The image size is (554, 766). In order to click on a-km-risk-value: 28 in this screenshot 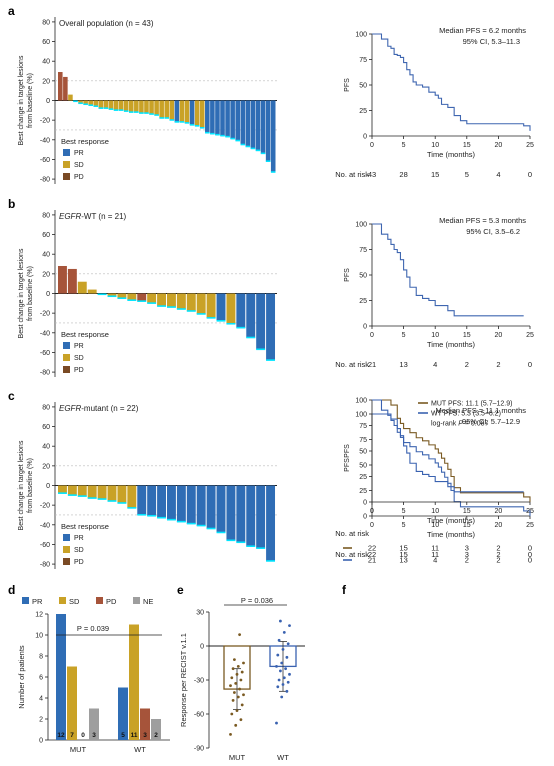, I will do `click(403, 174)`.